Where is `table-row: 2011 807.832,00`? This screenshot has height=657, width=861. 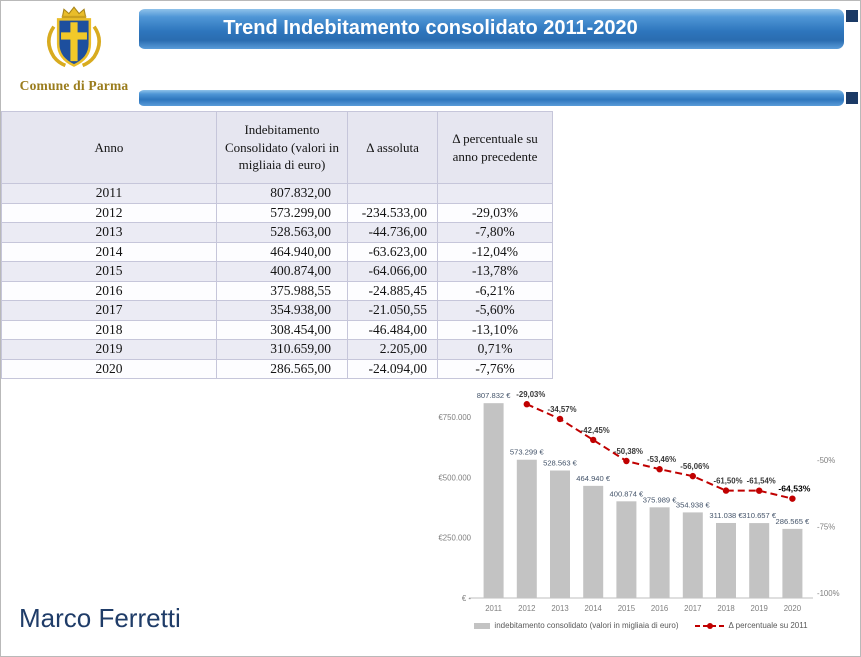 table-row: 2011 807.832,00 is located at coordinates (277, 193).